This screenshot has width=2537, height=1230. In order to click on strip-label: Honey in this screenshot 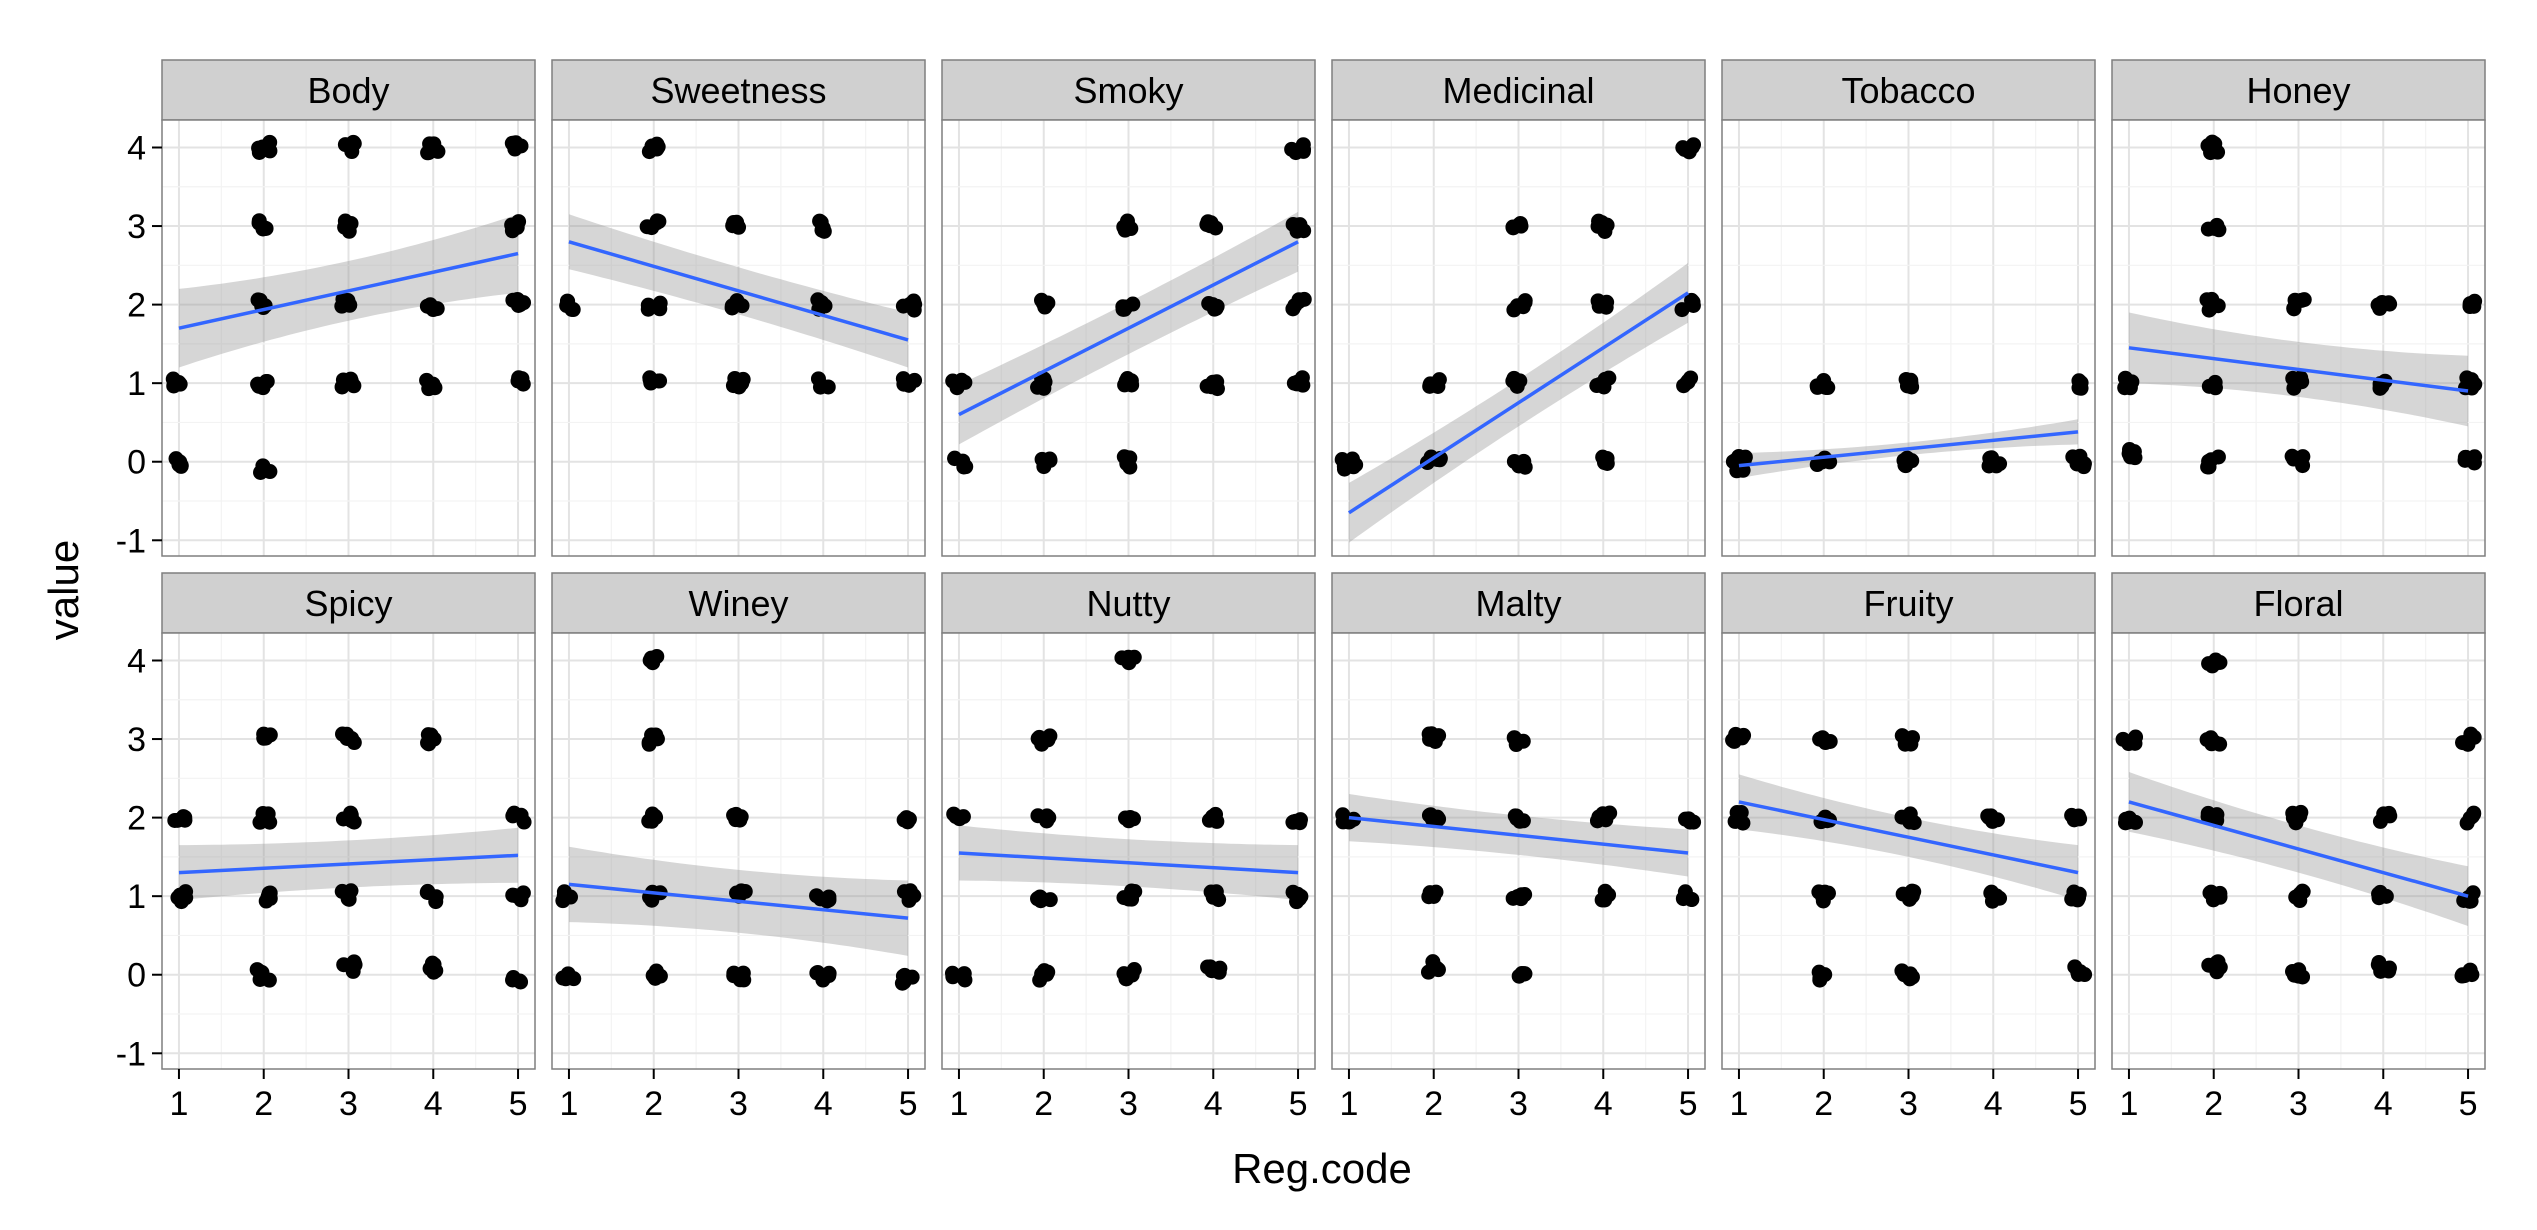, I will do `click(2298, 90)`.